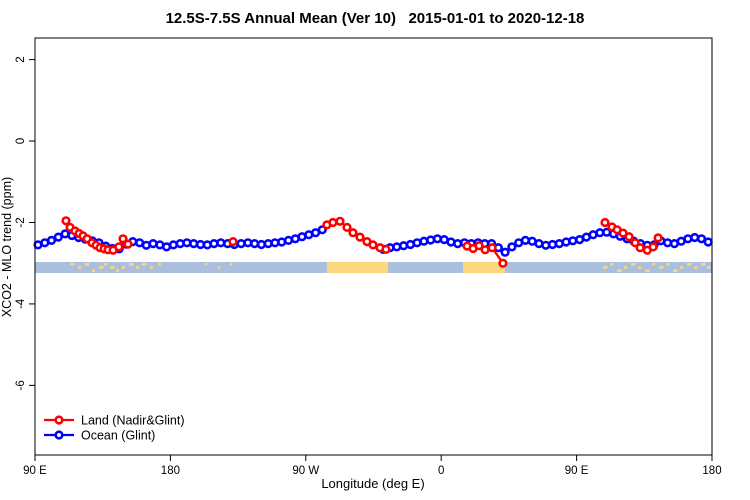 The height and width of the screenshot is (500, 750). What do you see at coordinates (441, 471) in the screenshot?
I see `x-tick-label: 0` at bounding box center [441, 471].